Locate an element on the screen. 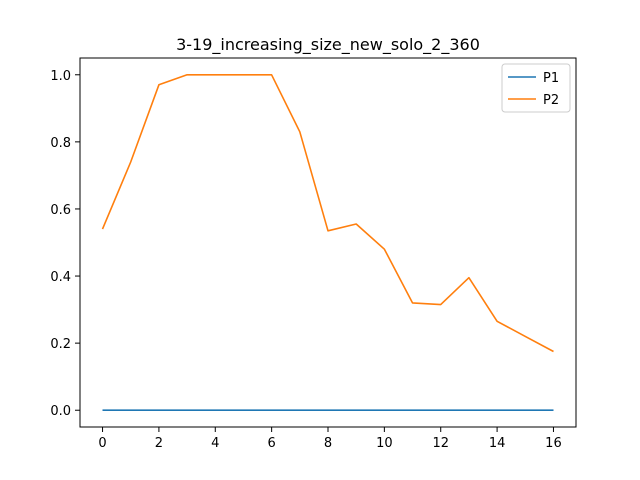 The width and height of the screenshot is (640, 480). x-tick-label: 12 is located at coordinates (440, 443).